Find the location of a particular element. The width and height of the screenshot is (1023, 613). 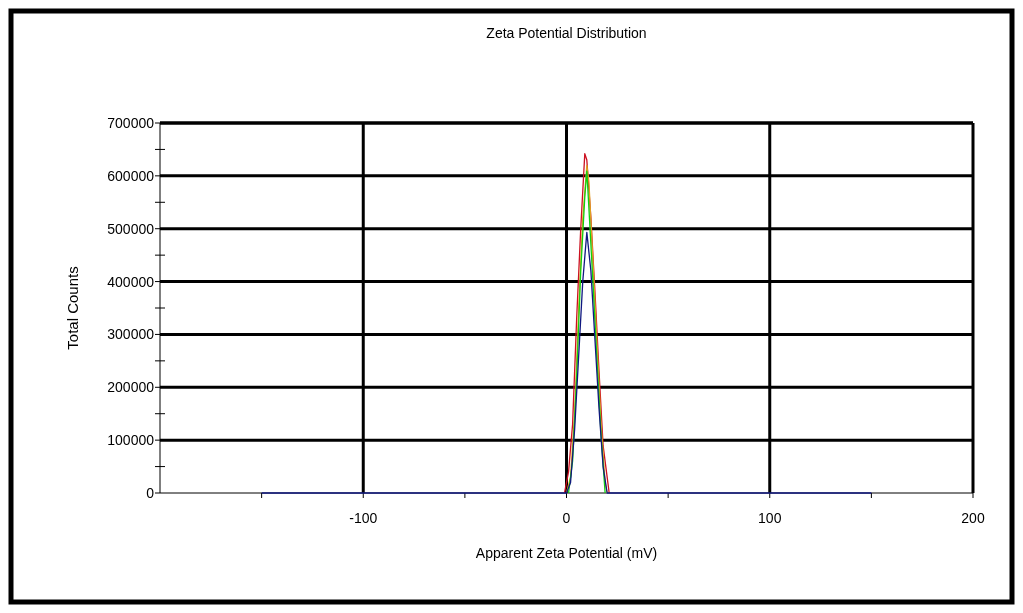

y-axis-title: Total Counts is located at coordinates (72, 308).